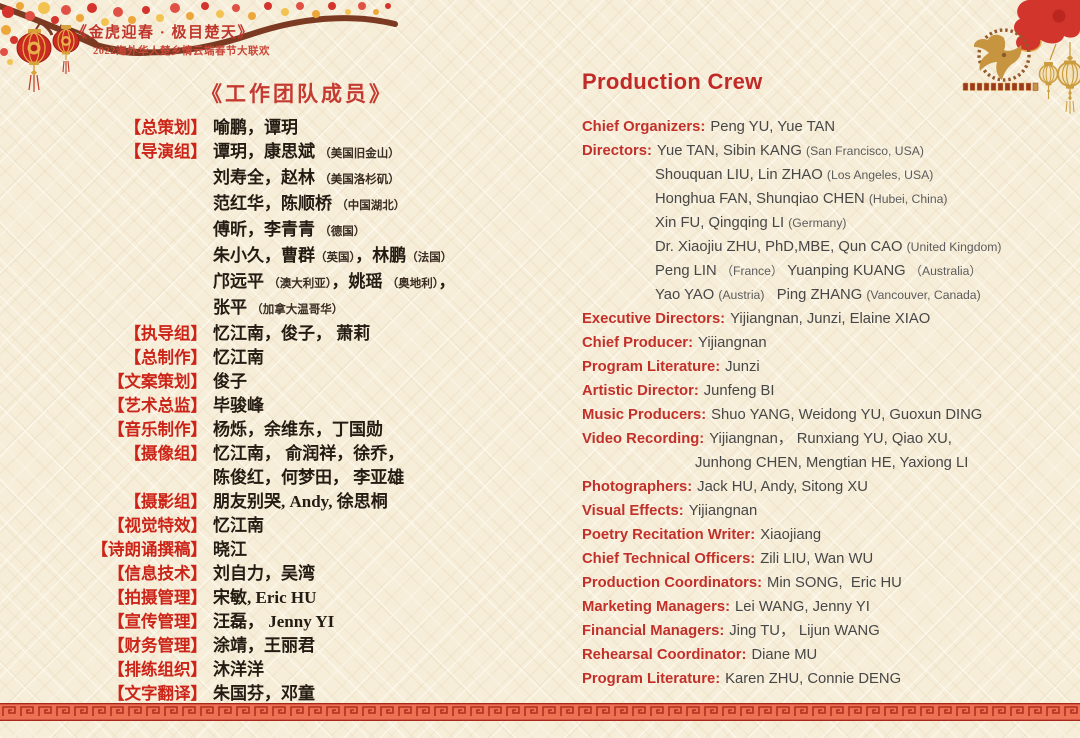  What do you see at coordinates (804, 631) in the screenshot?
I see `names-text: Jing TU， Lijun WANG` at bounding box center [804, 631].